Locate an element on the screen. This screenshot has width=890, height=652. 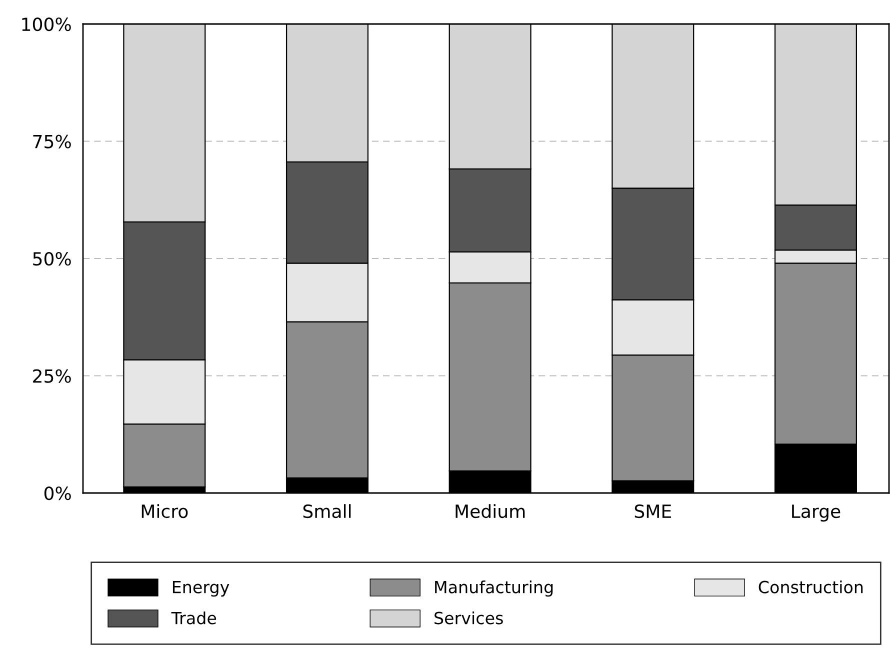
x-tick-label: Medium is located at coordinates (490, 511).